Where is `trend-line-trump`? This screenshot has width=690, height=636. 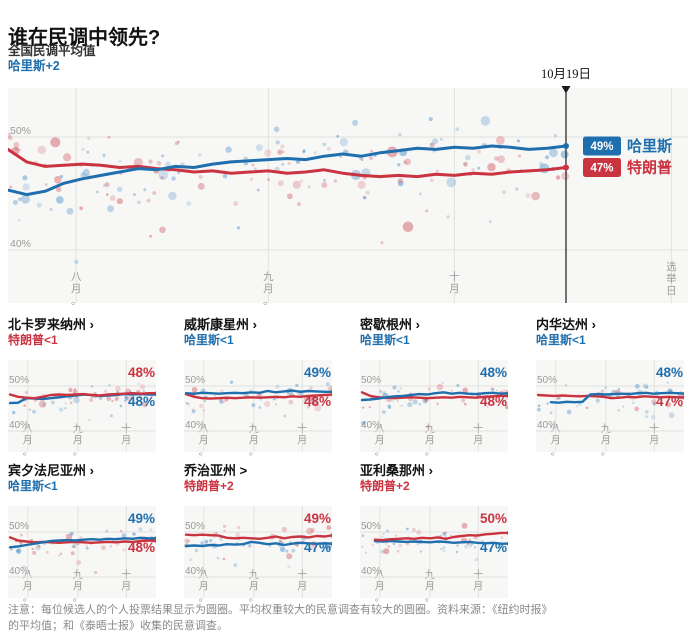 trend-line-trump is located at coordinates (258, 536).